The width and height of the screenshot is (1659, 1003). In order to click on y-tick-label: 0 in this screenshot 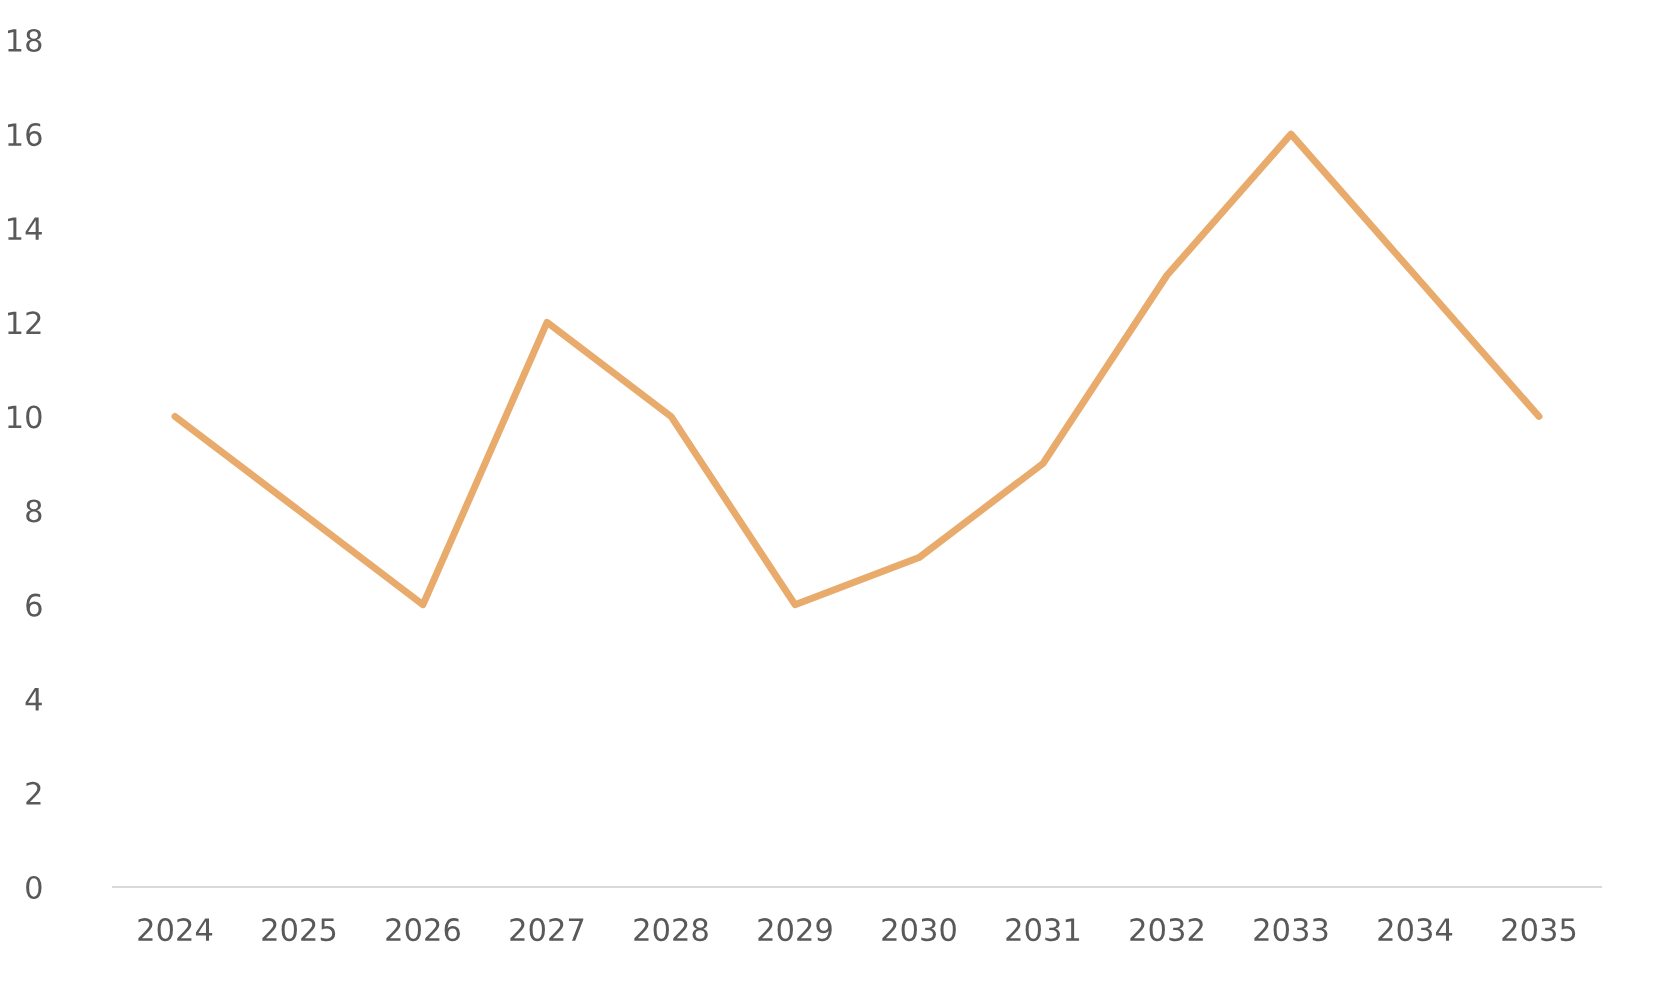, I will do `click(34, 887)`.